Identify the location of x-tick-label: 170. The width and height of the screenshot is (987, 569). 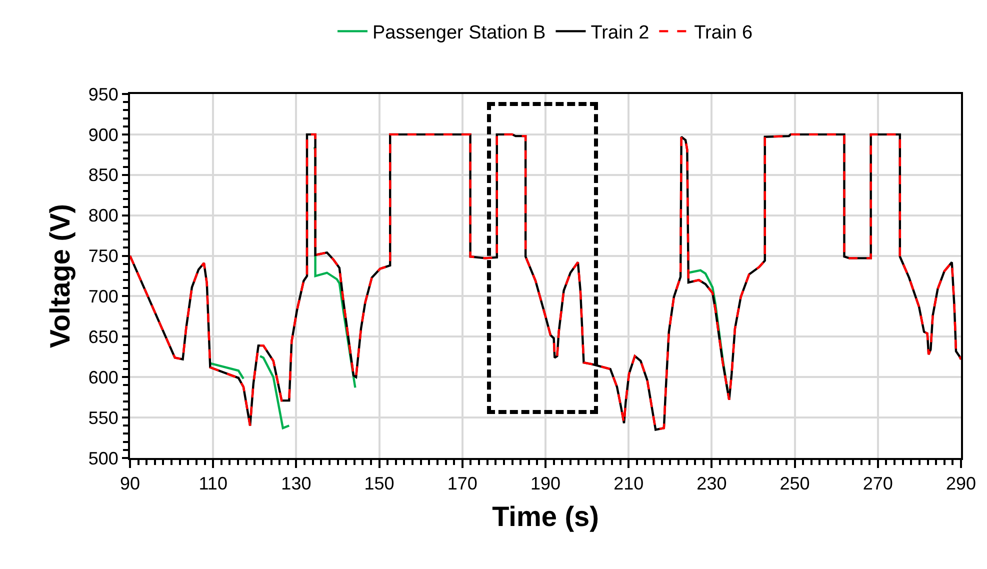
(462, 484).